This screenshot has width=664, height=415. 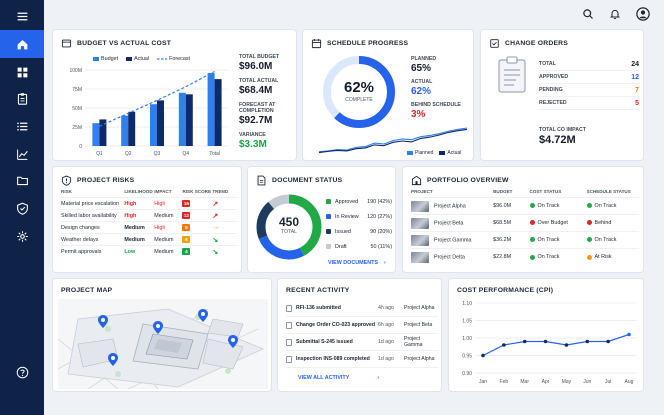 What do you see at coordinates (615, 14) in the screenshot?
I see `notification-bell-icon` at bounding box center [615, 14].